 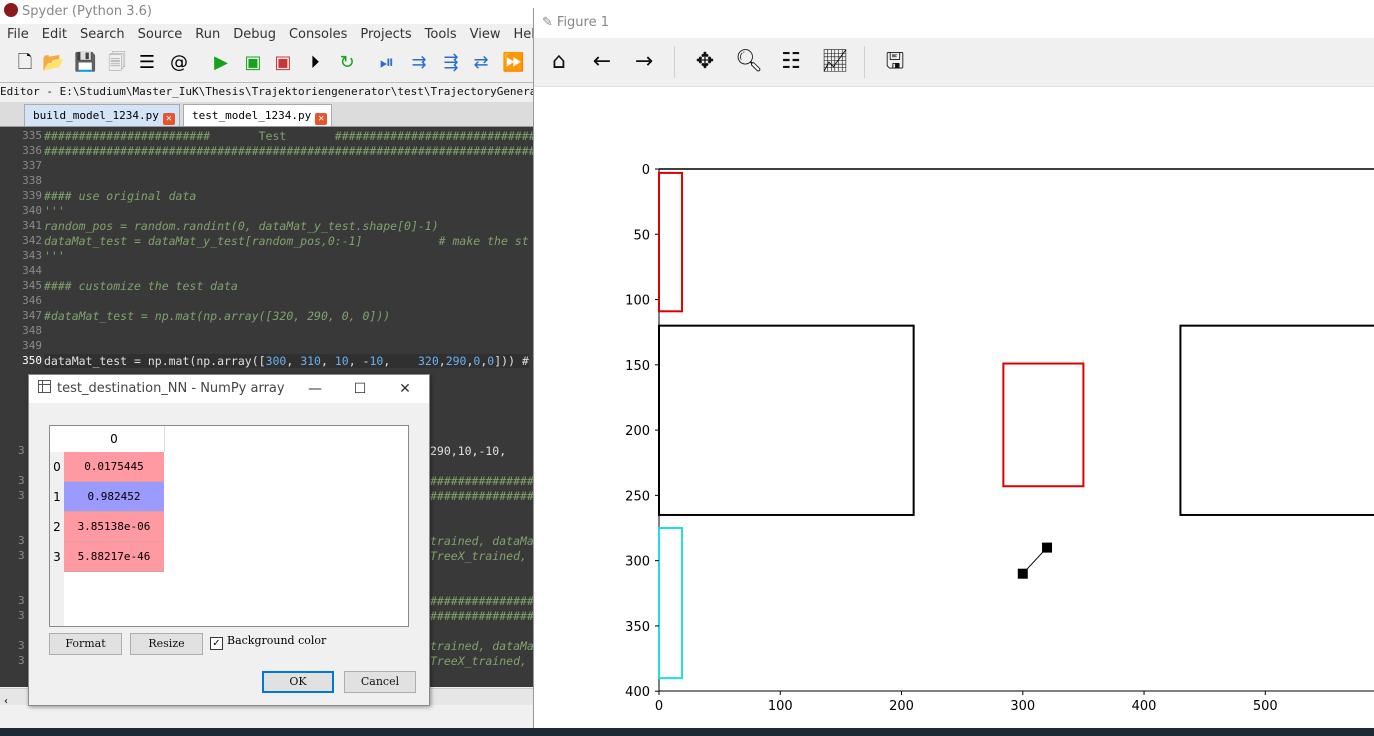 I want to click on configure-subplots-icon: ☷, so click(x=791, y=61).